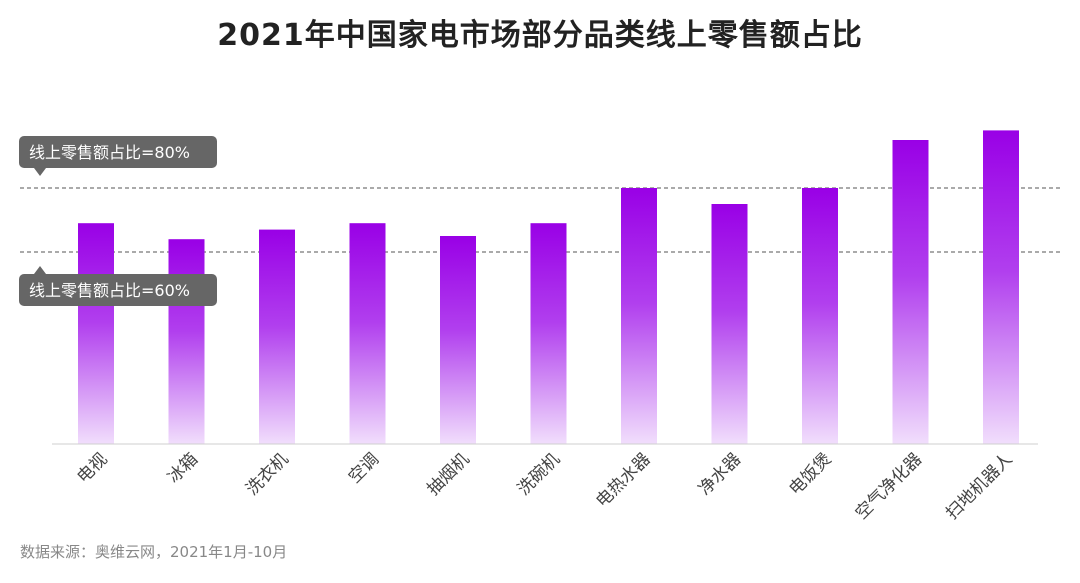 The width and height of the screenshot is (1080, 583). What do you see at coordinates (183, 468) in the screenshot?
I see `x-tick-label: 冰箱` at bounding box center [183, 468].